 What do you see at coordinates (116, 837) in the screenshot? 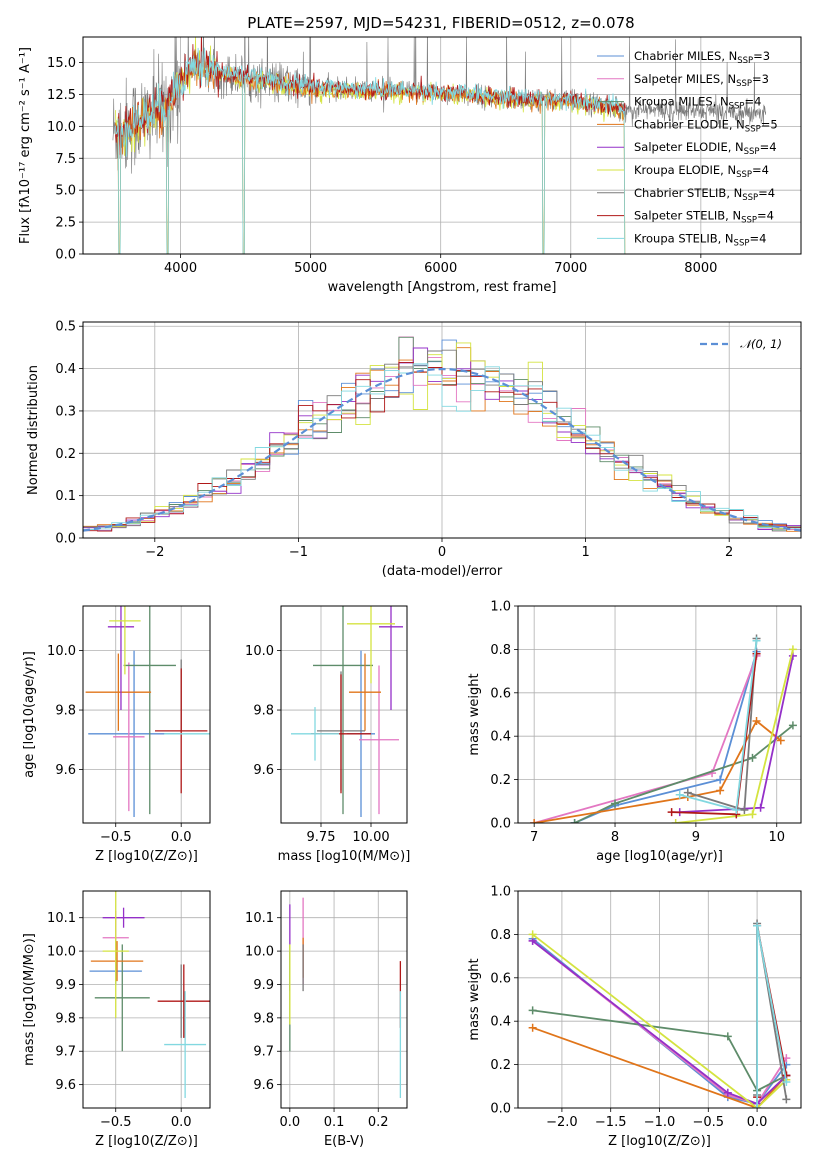
I see `x-tick-label: −0.5` at bounding box center [116, 837].